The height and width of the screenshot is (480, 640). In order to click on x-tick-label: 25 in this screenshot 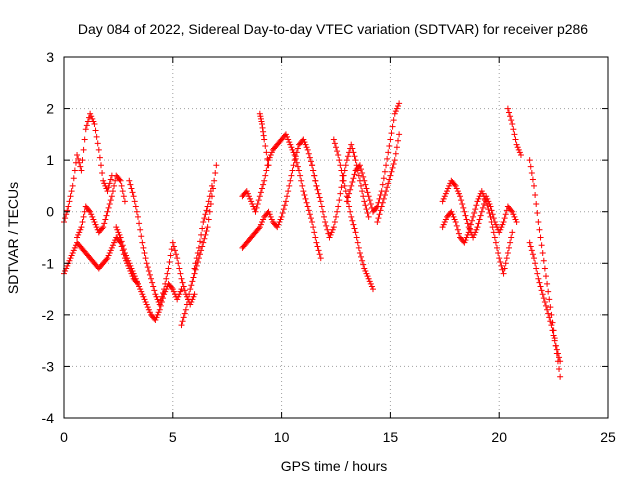, I will do `click(608, 437)`.